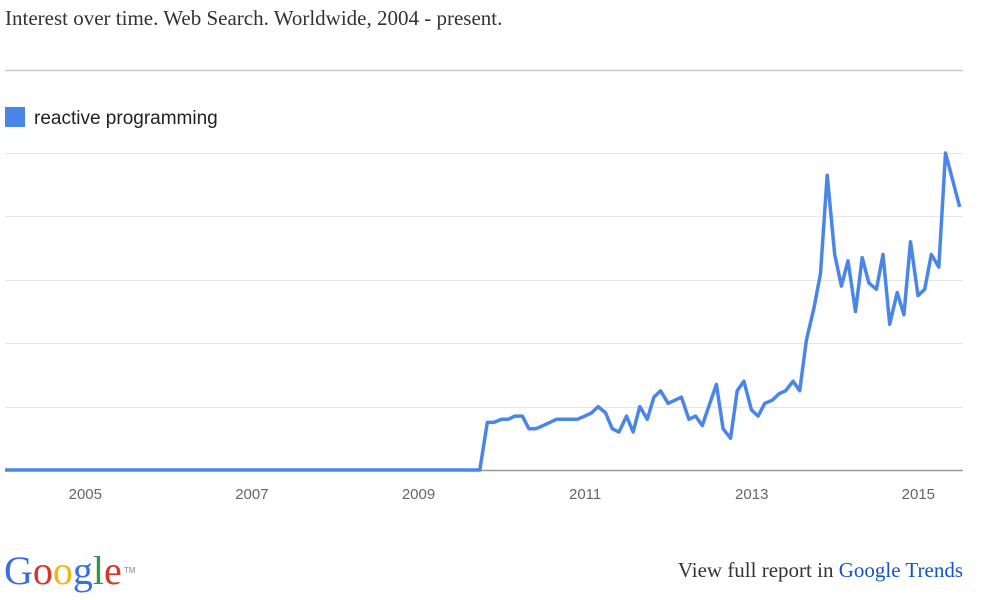 The height and width of the screenshot is (600, 990). What do you see at coordinates (251, 494) in the screenshot?
I see `x-tick-label: 2007` at bounding box center [251, 494].